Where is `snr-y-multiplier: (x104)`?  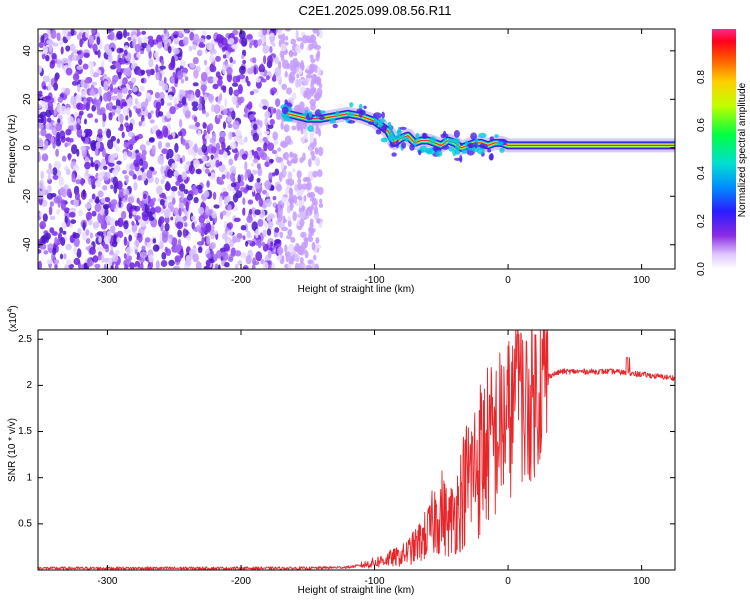
snr-y-multiplier: (x104) is located at coordinates (13, 318).